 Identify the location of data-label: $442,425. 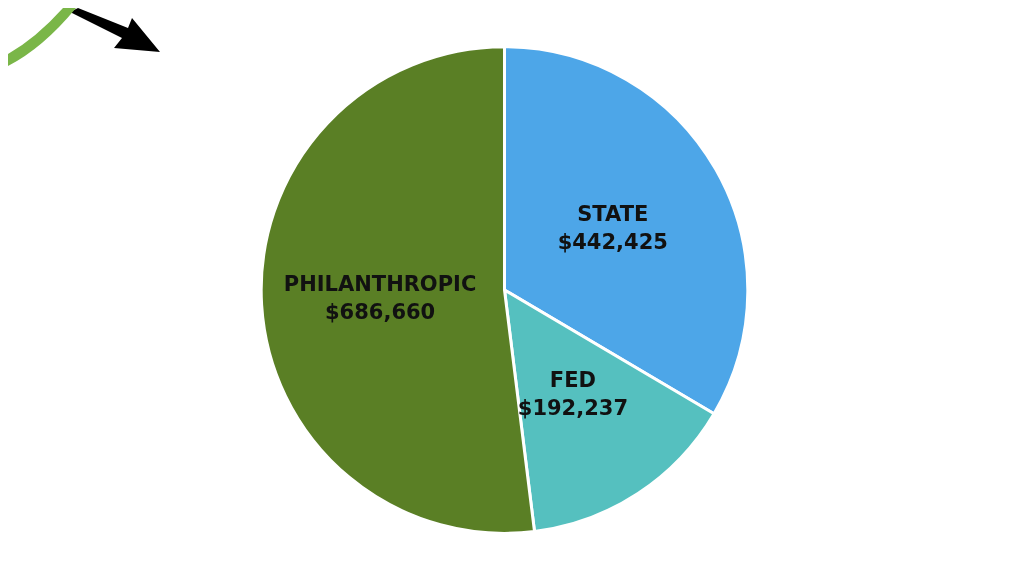
(612, 242).